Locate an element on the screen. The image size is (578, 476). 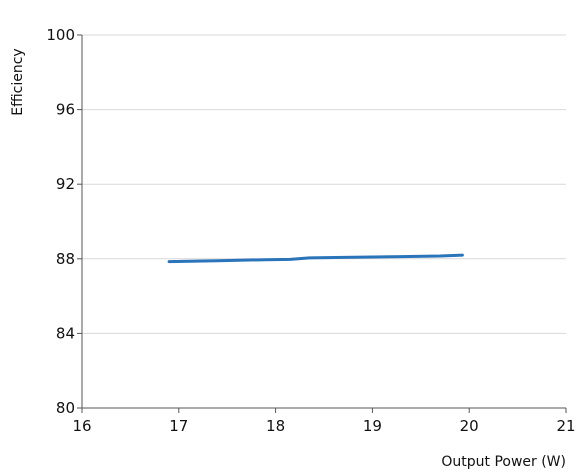
x-tick-label: 19 is located at coordinates (372, 426).